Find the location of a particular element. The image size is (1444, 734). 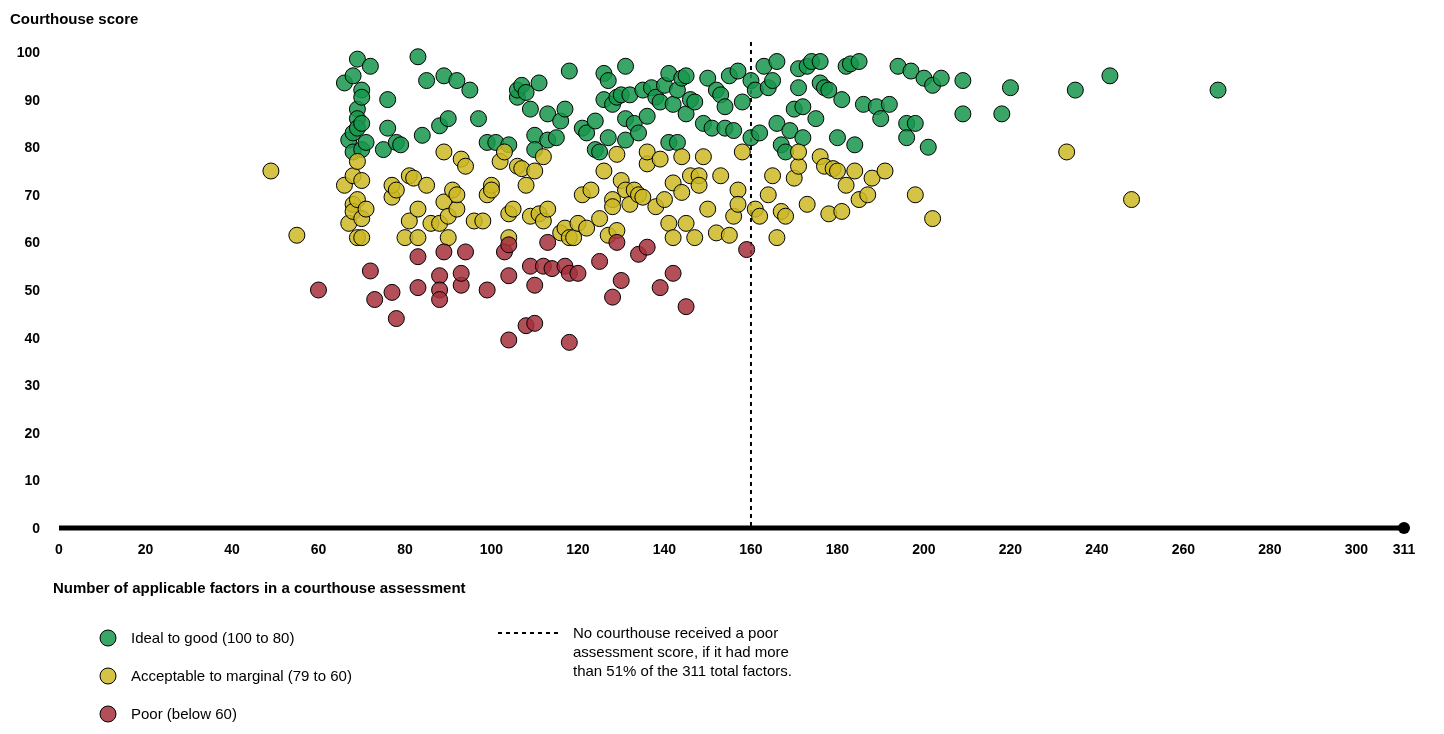

x-tick-label: 120 is located at coordinates (578, 549).